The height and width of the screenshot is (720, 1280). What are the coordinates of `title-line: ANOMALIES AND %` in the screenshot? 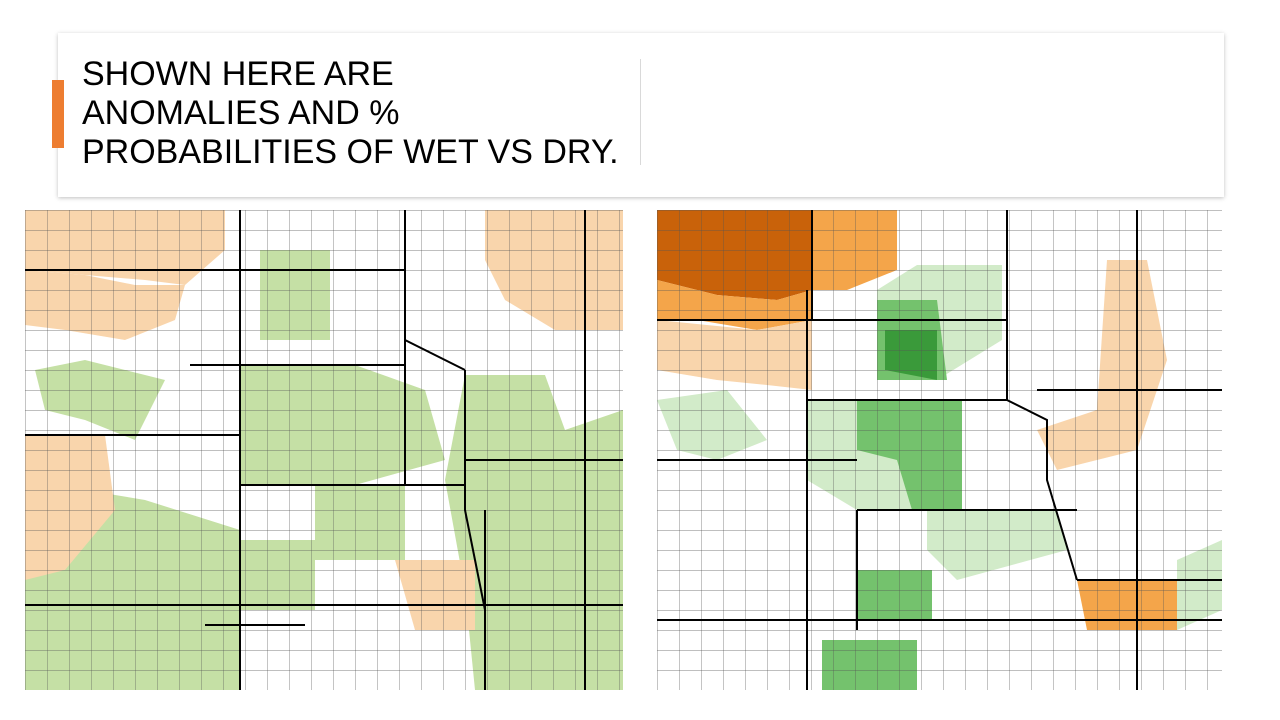 It's located at (241, 113).